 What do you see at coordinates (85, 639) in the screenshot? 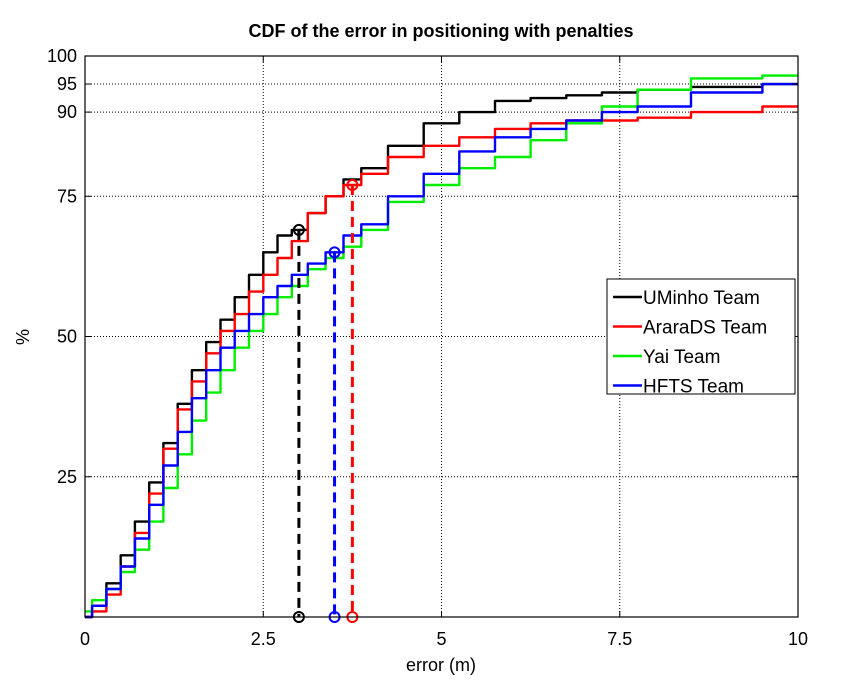
I see `x-tick-label: 0` at bounding box center [85, 639].